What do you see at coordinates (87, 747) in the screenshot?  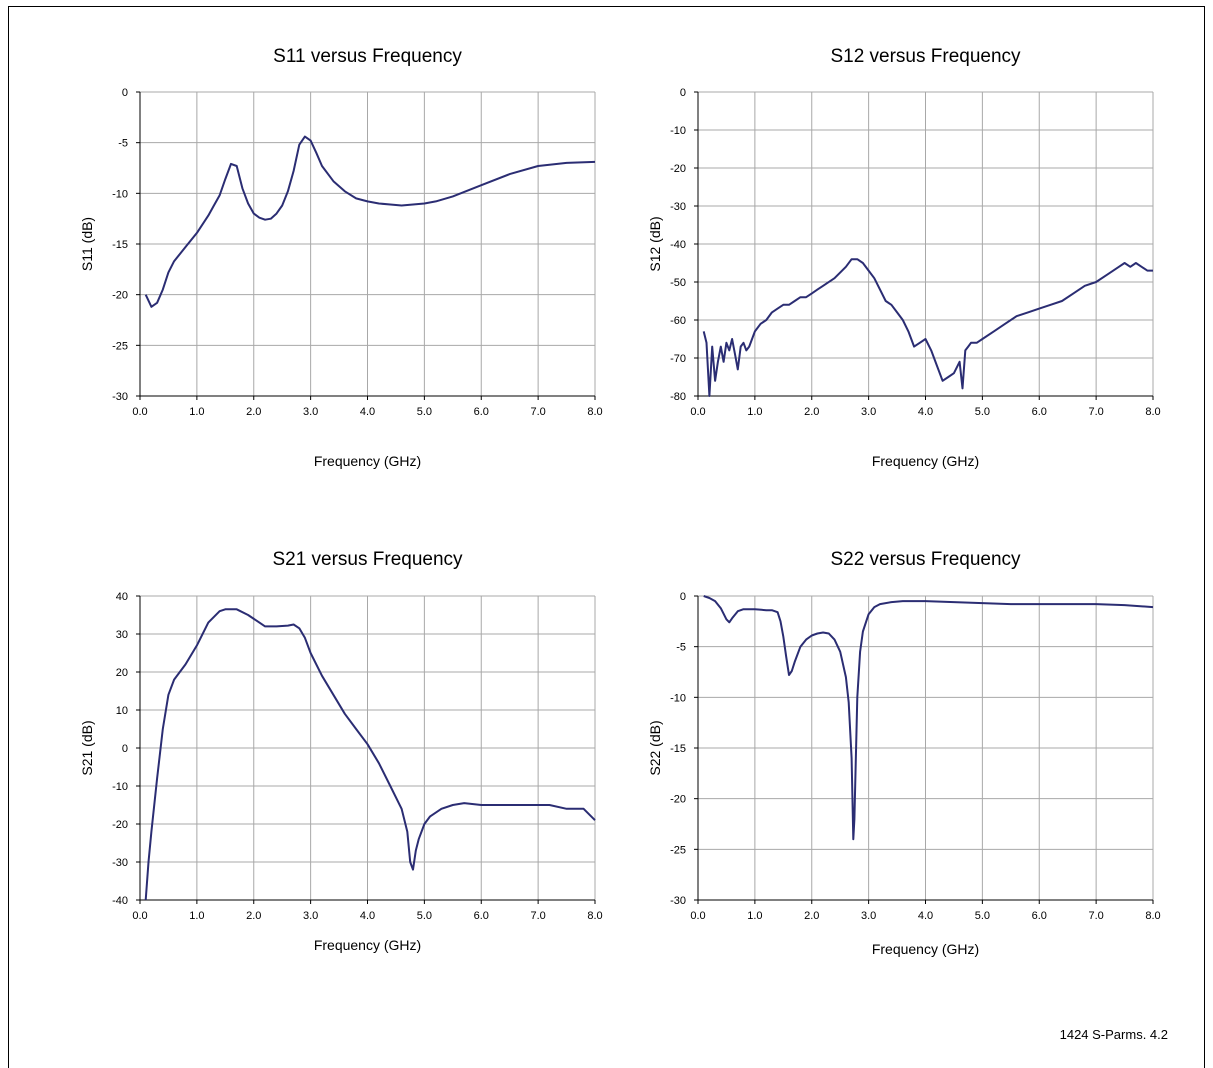 I see `y-axis-label: S21 (dB)` at bounding box center [87, 747].